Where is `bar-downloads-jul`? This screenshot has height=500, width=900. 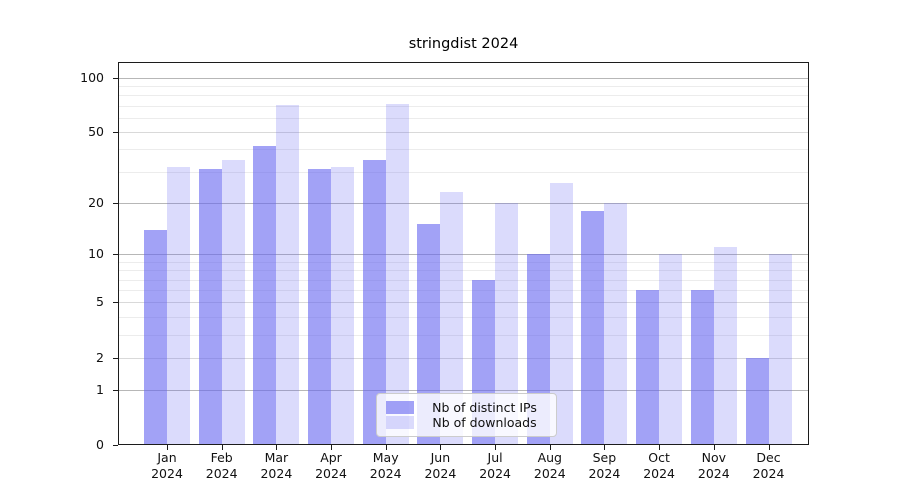
bar-downloads-jul is located at coordinates (507, 323).